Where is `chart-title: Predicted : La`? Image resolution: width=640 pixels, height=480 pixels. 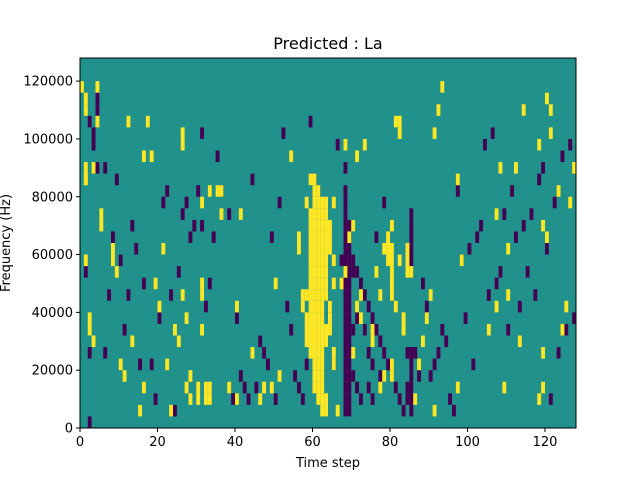
chart-title: Predicted : La is located at coordinates (327, 43).